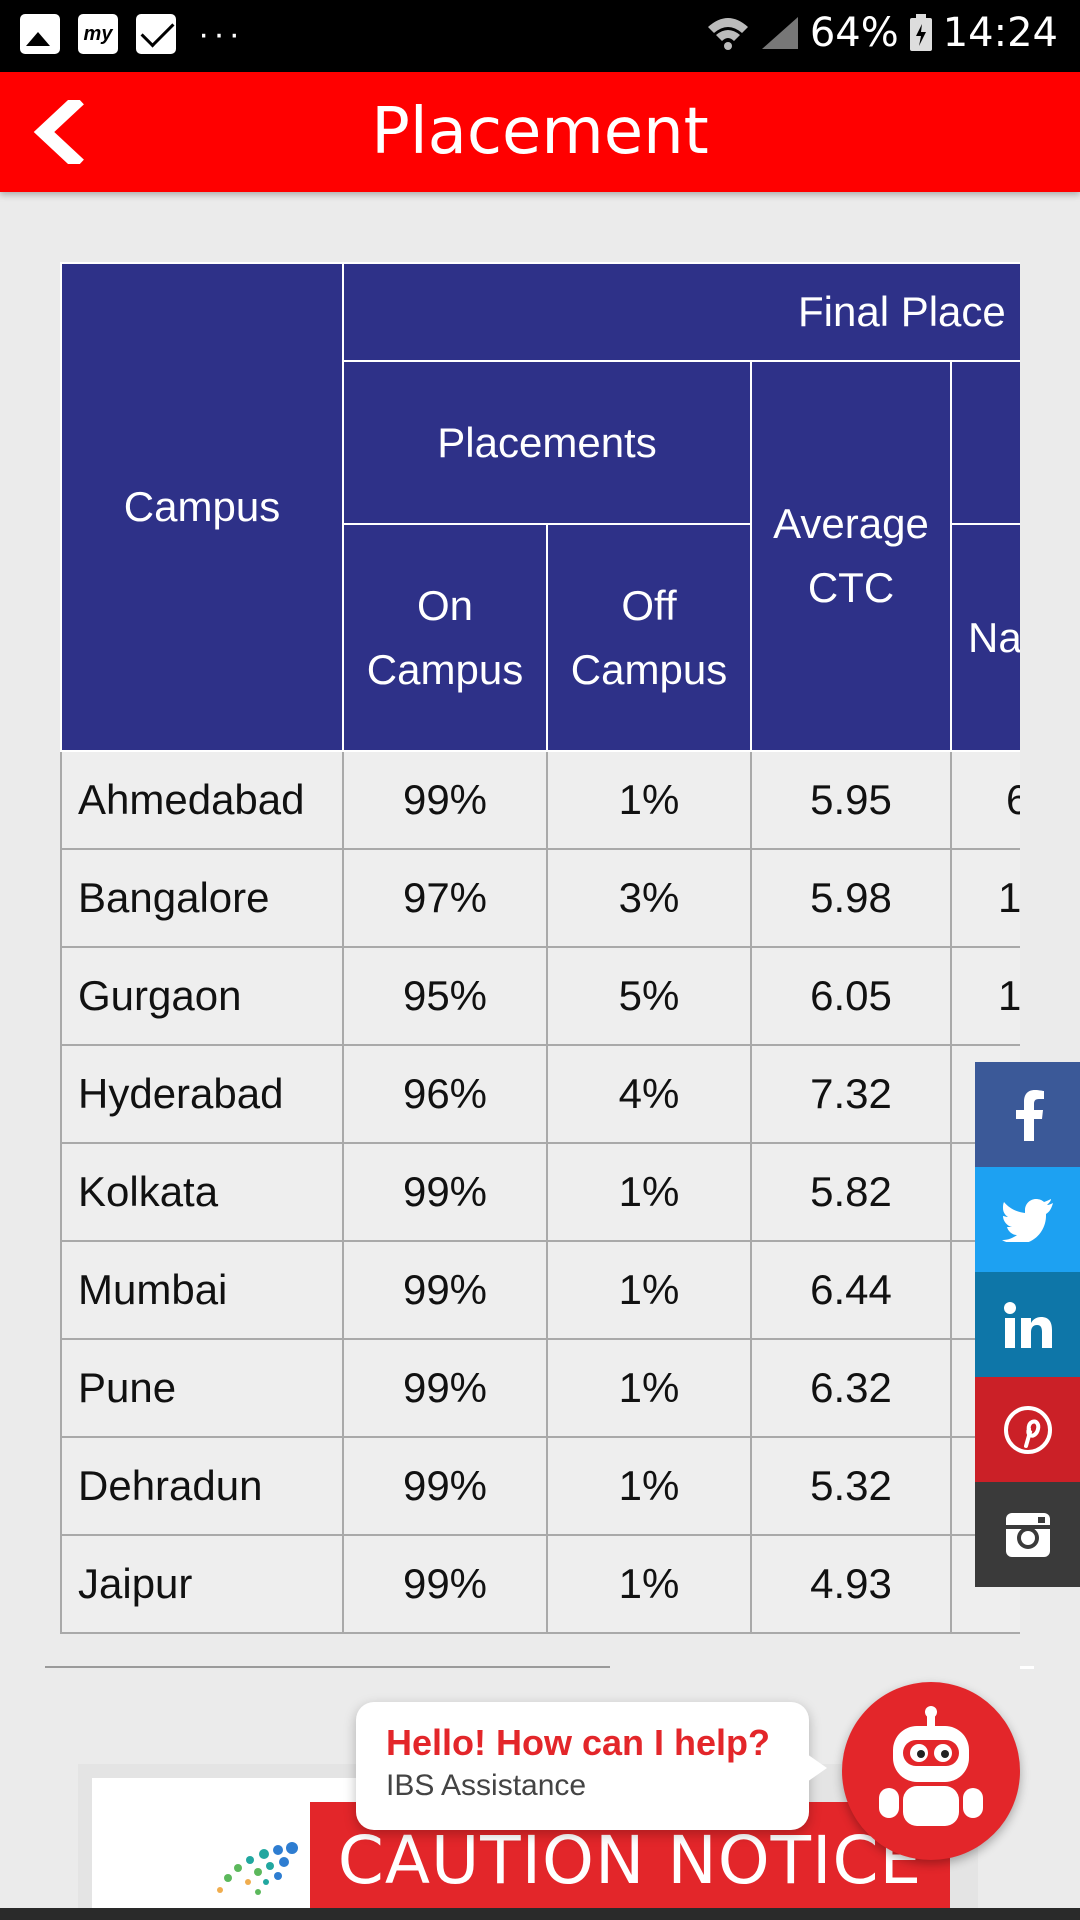 This screenshot has width=1080, height=1920. I want to click on pinterest-icon, so click(1027, 1429).